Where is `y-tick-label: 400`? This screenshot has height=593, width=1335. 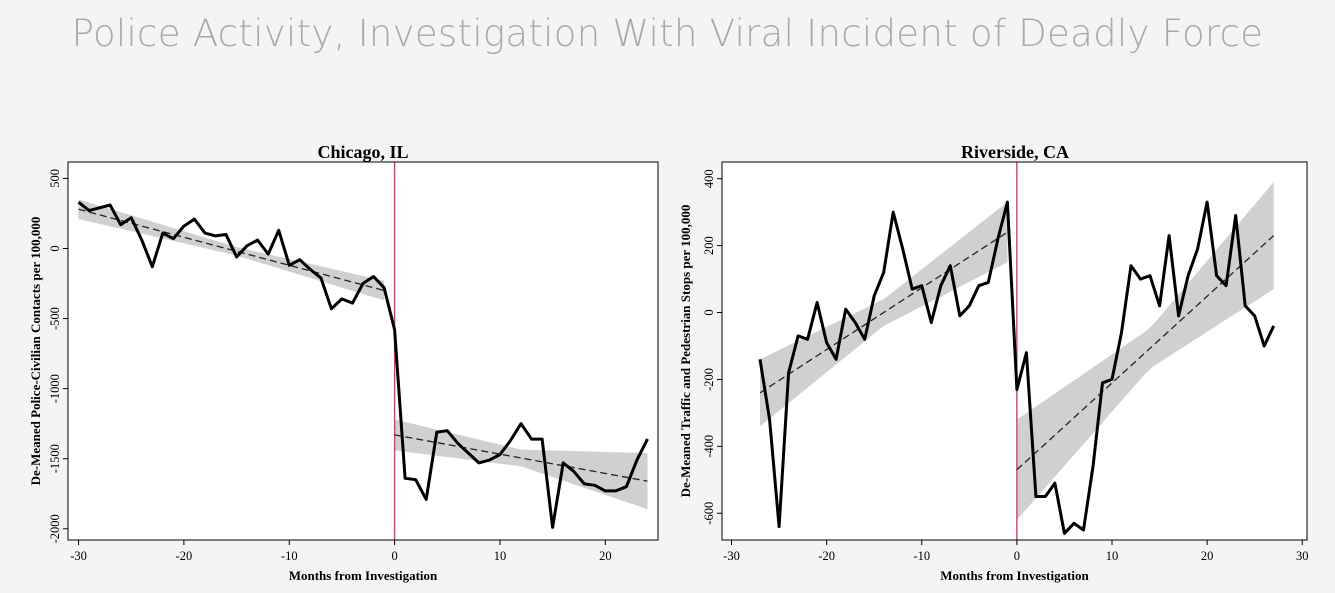
y-tick-label: 400 is located at coordinates (709, 178).